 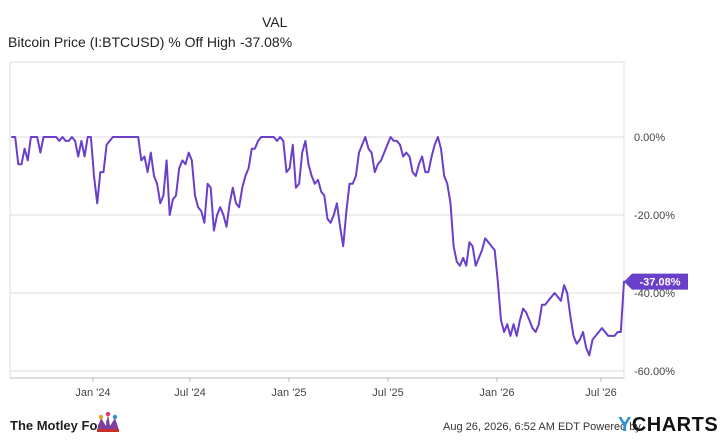 What do you see at coordinates (649, 138) in the screenshot?
I see `y-tick-label: 0.00%` at bounding box center [649, 138].